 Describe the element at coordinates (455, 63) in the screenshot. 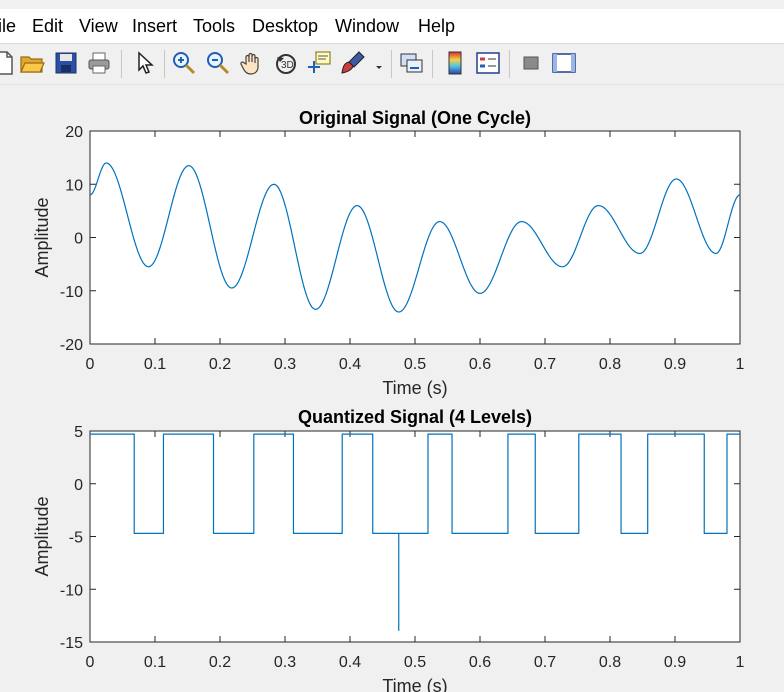

I see `colorbar-icon` at that location.